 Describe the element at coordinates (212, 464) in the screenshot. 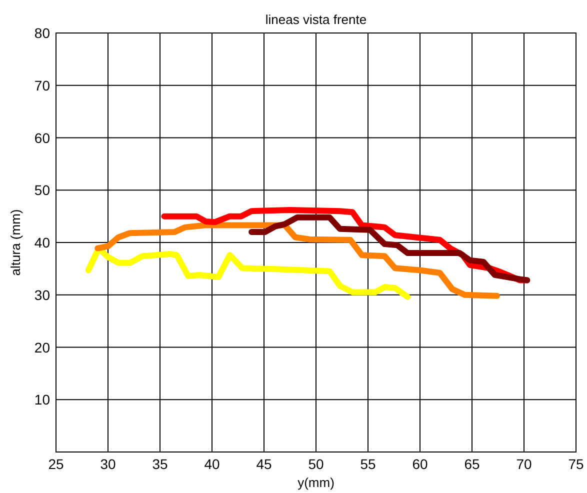

I see `x-tick-label: 40` at that location.